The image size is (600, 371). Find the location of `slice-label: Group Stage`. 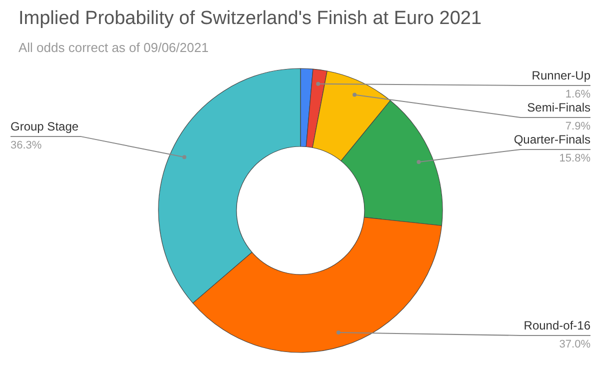

slice-label: Group Stage is located at coordinates (44, 126).